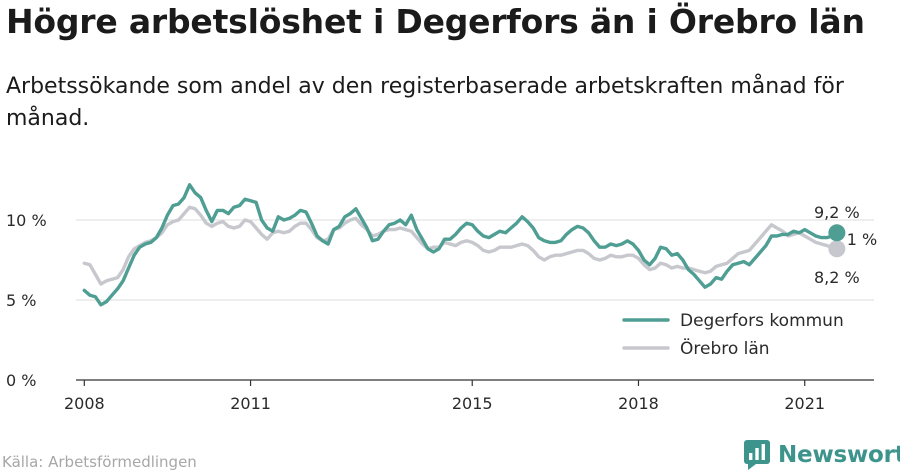  I want to click on newsworthy-logo-text: Newsworthy, so click(839, 455).